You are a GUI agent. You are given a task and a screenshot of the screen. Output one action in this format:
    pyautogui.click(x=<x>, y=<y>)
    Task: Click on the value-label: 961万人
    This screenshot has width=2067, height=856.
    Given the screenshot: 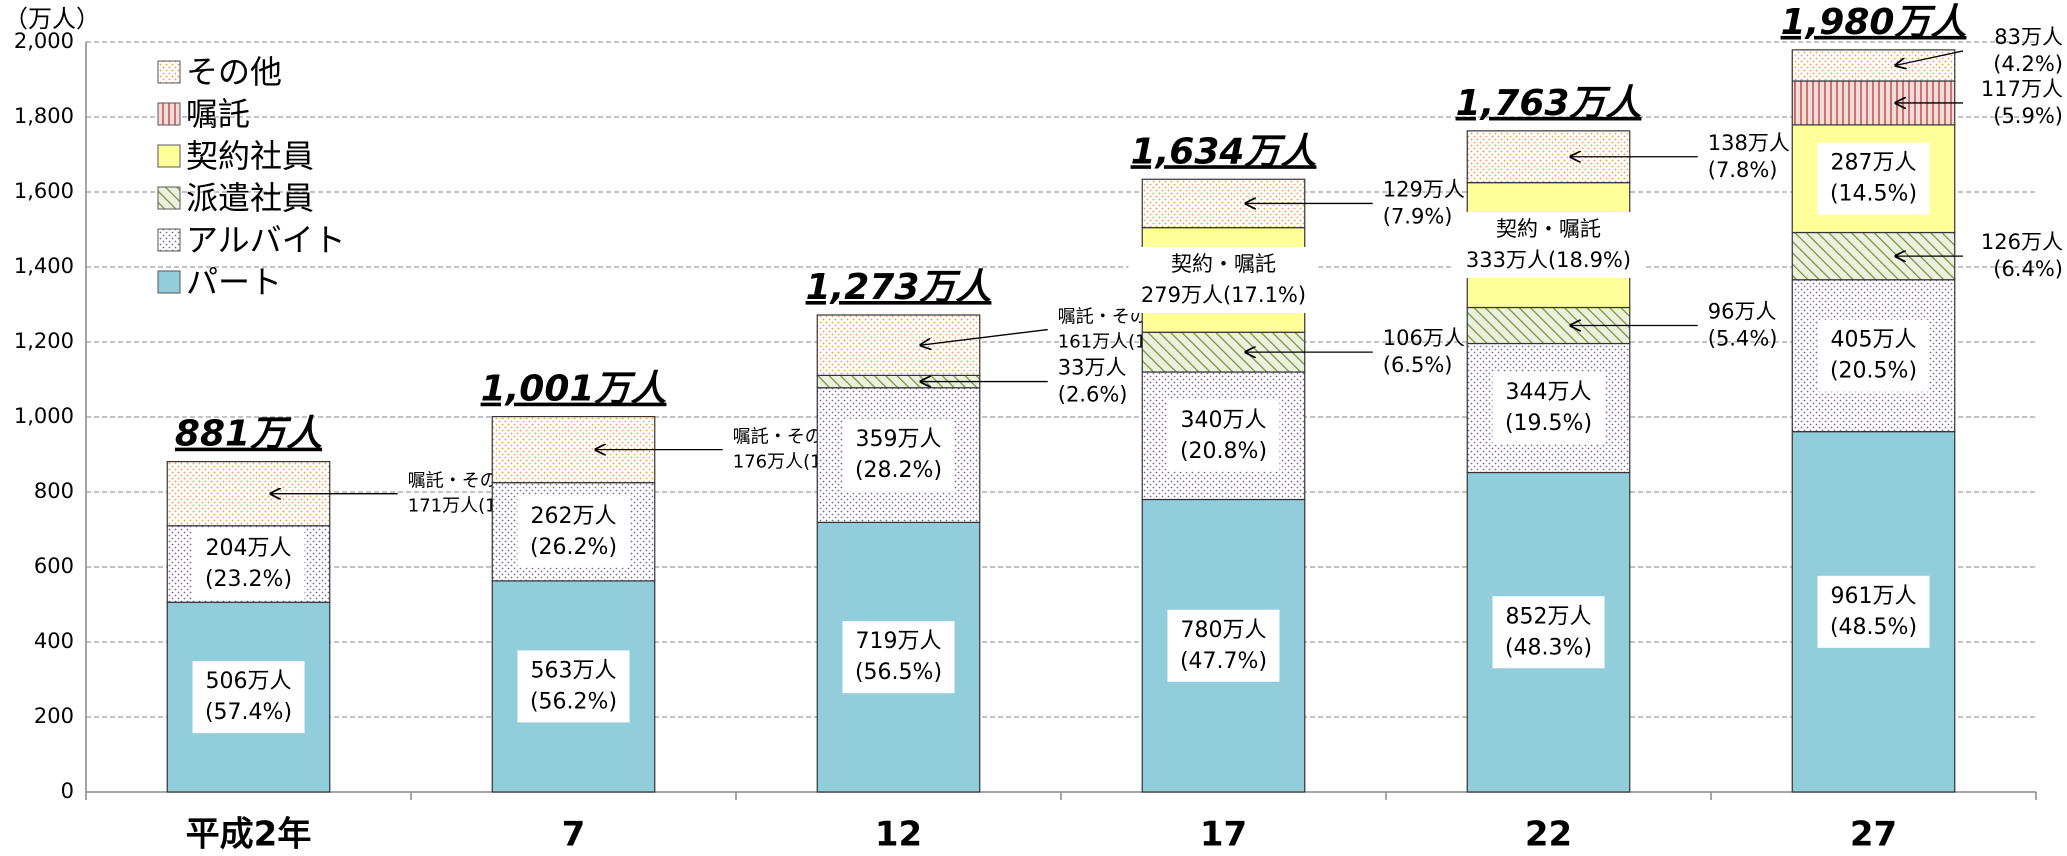 What is the action you would take?
    pyautogui.click(x=1874, y=596)
    